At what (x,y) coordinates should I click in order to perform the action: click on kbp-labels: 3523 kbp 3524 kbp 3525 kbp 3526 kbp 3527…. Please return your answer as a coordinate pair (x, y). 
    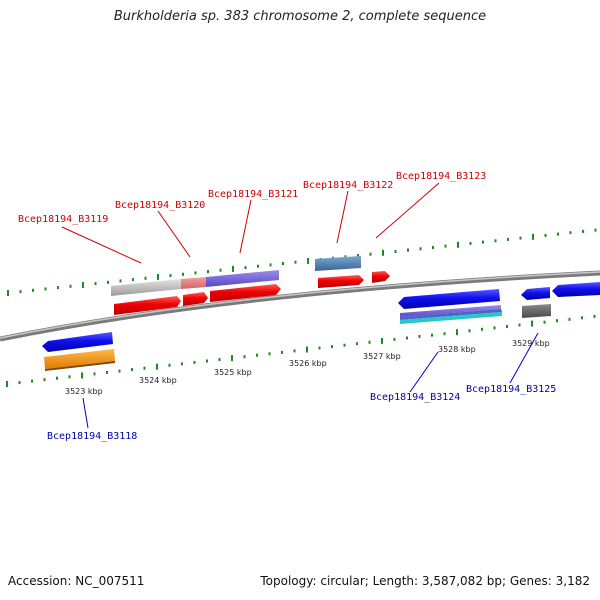
    Looking at the image, I should click on (307, 367).